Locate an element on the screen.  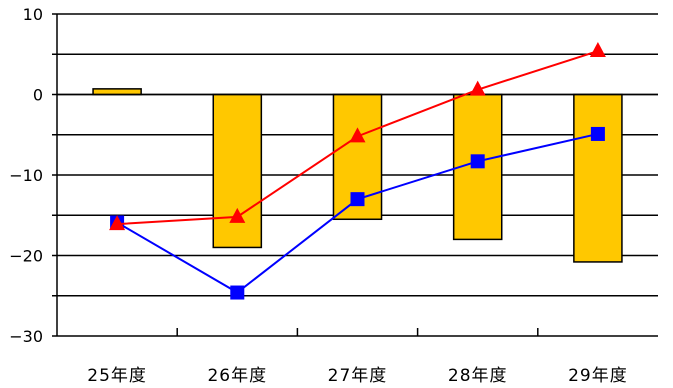
x-category-label: 29年度 is located at coordinates (598, 376).